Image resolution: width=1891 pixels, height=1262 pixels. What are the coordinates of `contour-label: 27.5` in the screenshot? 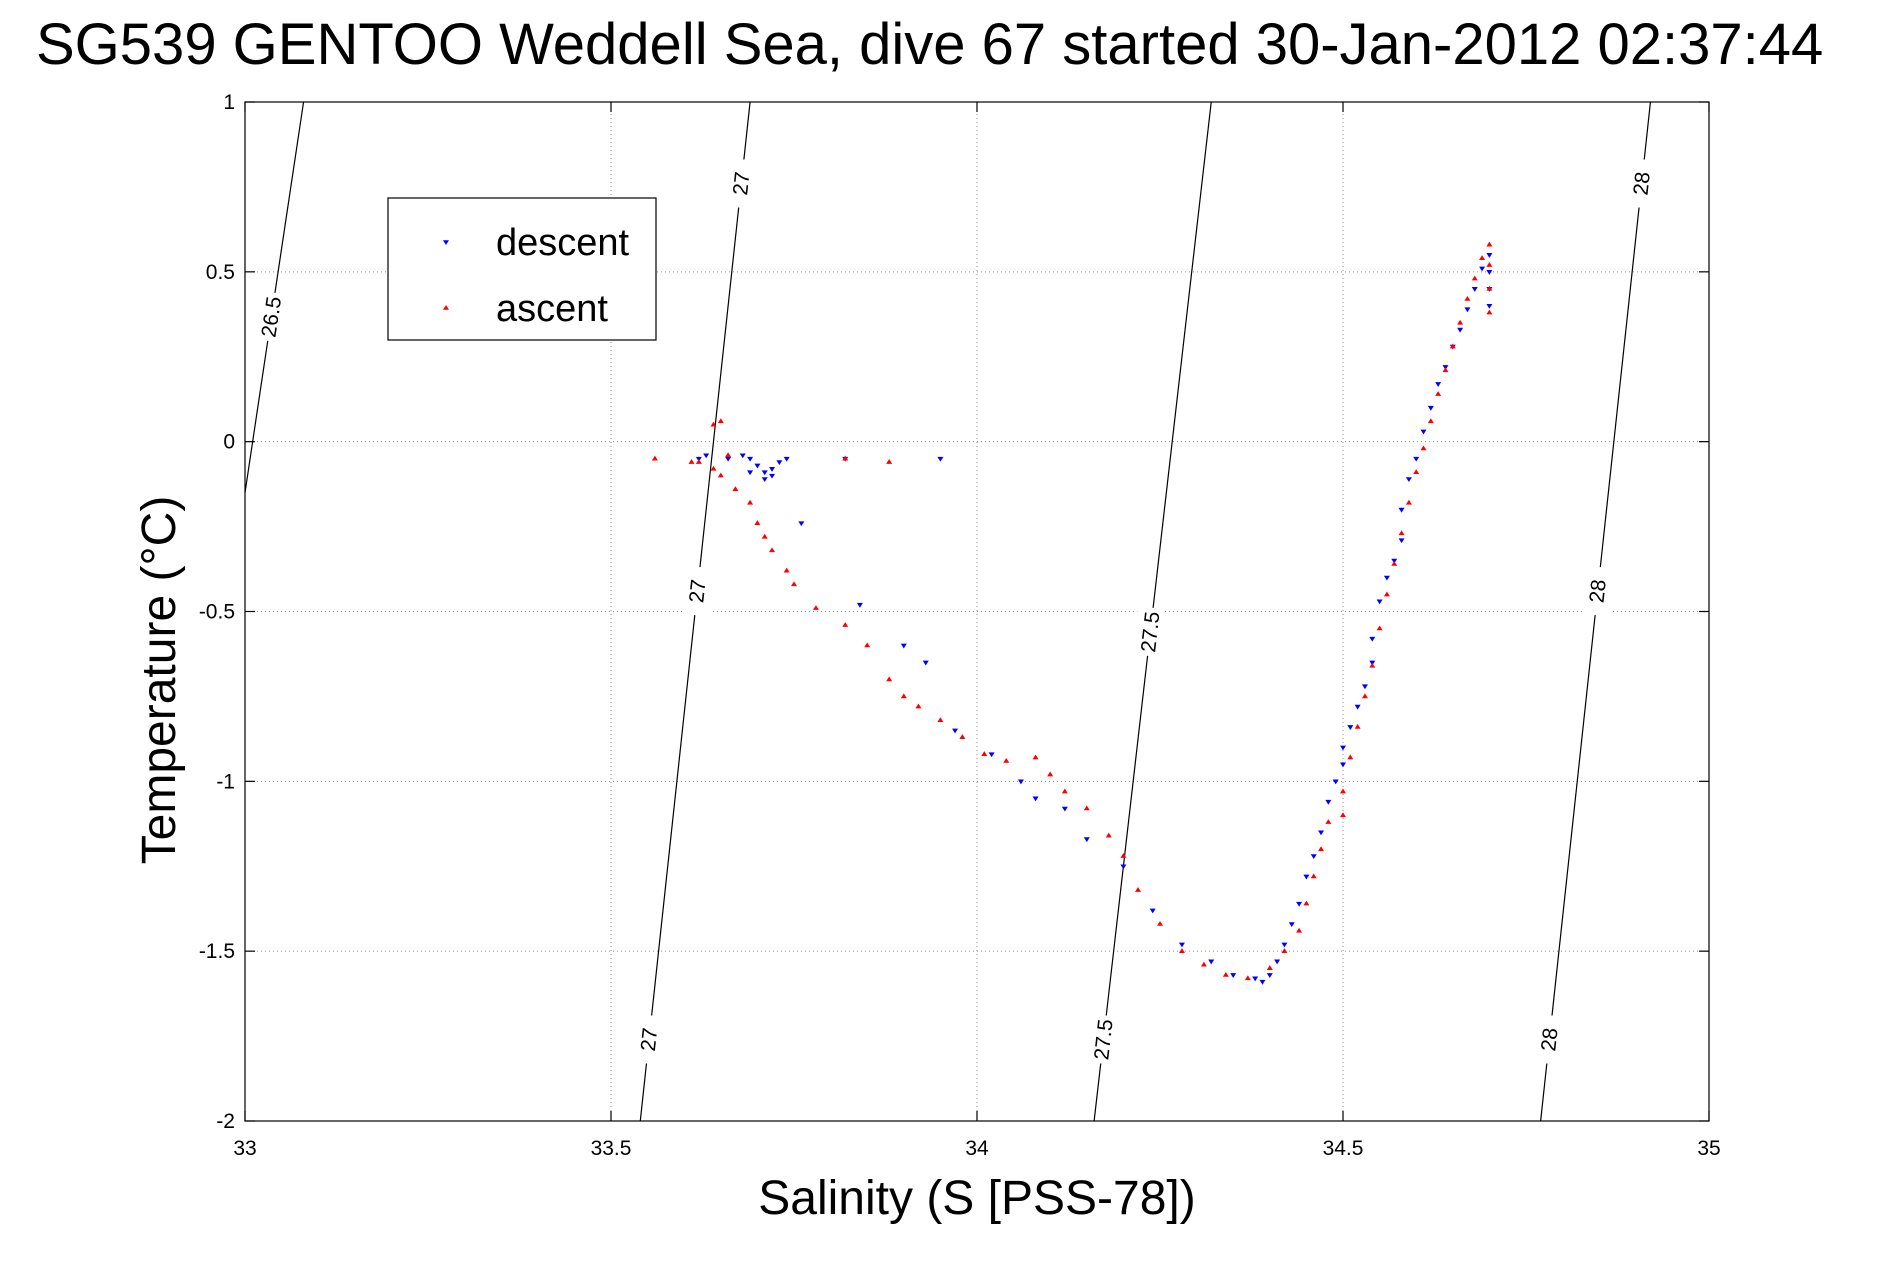 It's located at (1104, 1039).